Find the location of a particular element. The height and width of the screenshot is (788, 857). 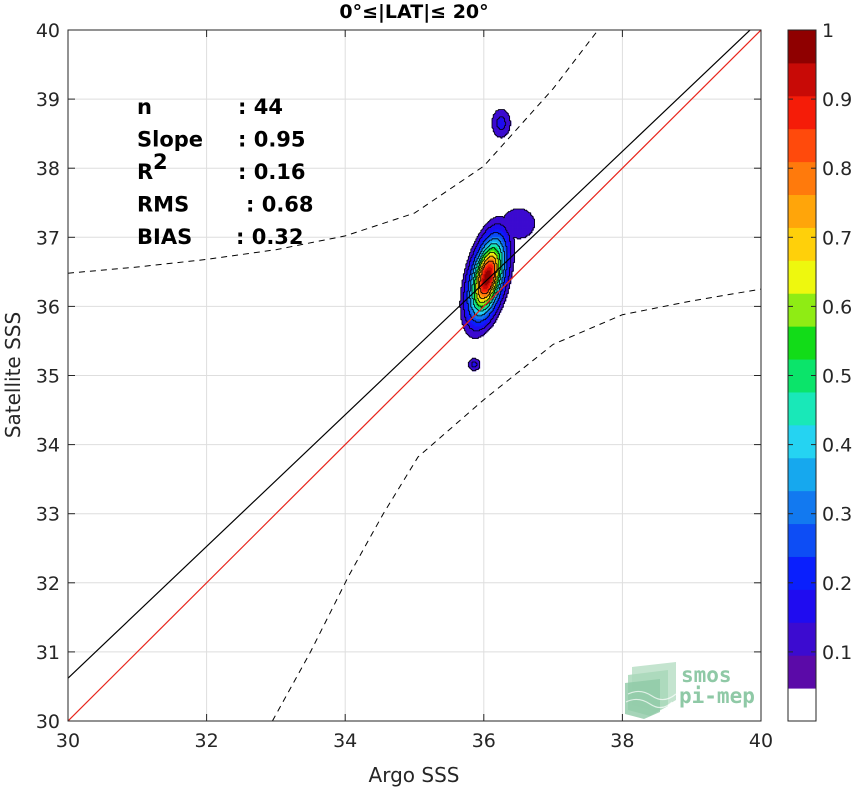

contour-line is located at coordinates (487, 277).